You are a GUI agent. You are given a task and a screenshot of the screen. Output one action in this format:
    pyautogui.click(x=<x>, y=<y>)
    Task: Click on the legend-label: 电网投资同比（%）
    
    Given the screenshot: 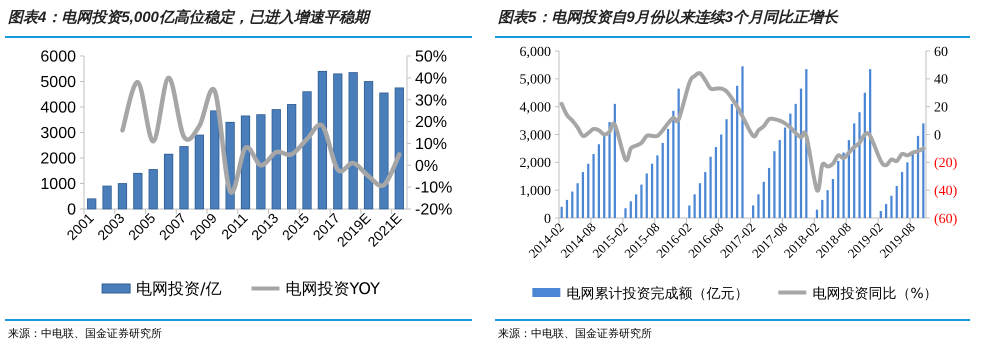 What is the action you would take?
    pyautogui.click(x=875, y=294)
    